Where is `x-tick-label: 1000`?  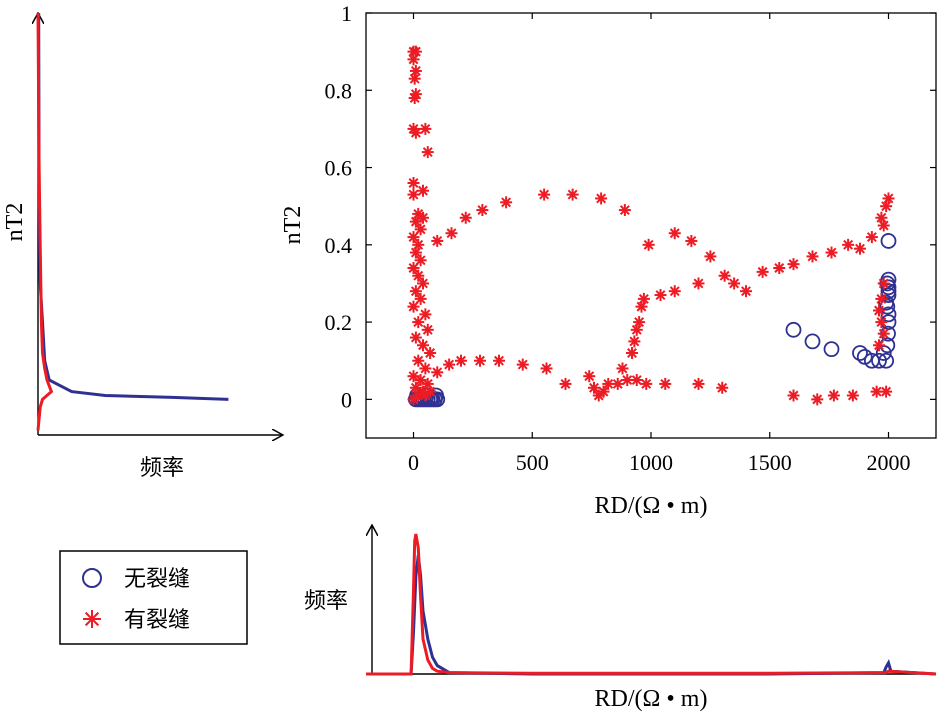
x-tick-label: 1000 is located at coordinates (651, 462).